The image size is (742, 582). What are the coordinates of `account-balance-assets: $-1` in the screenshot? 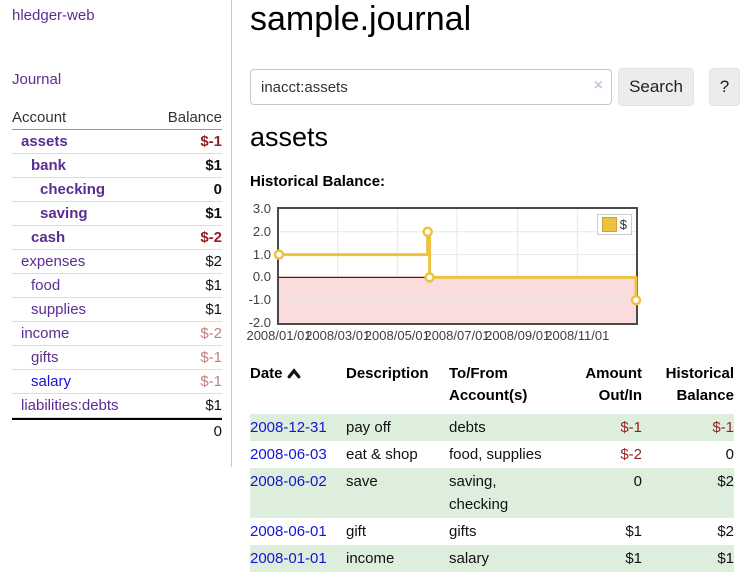 It's located at (211, 141).